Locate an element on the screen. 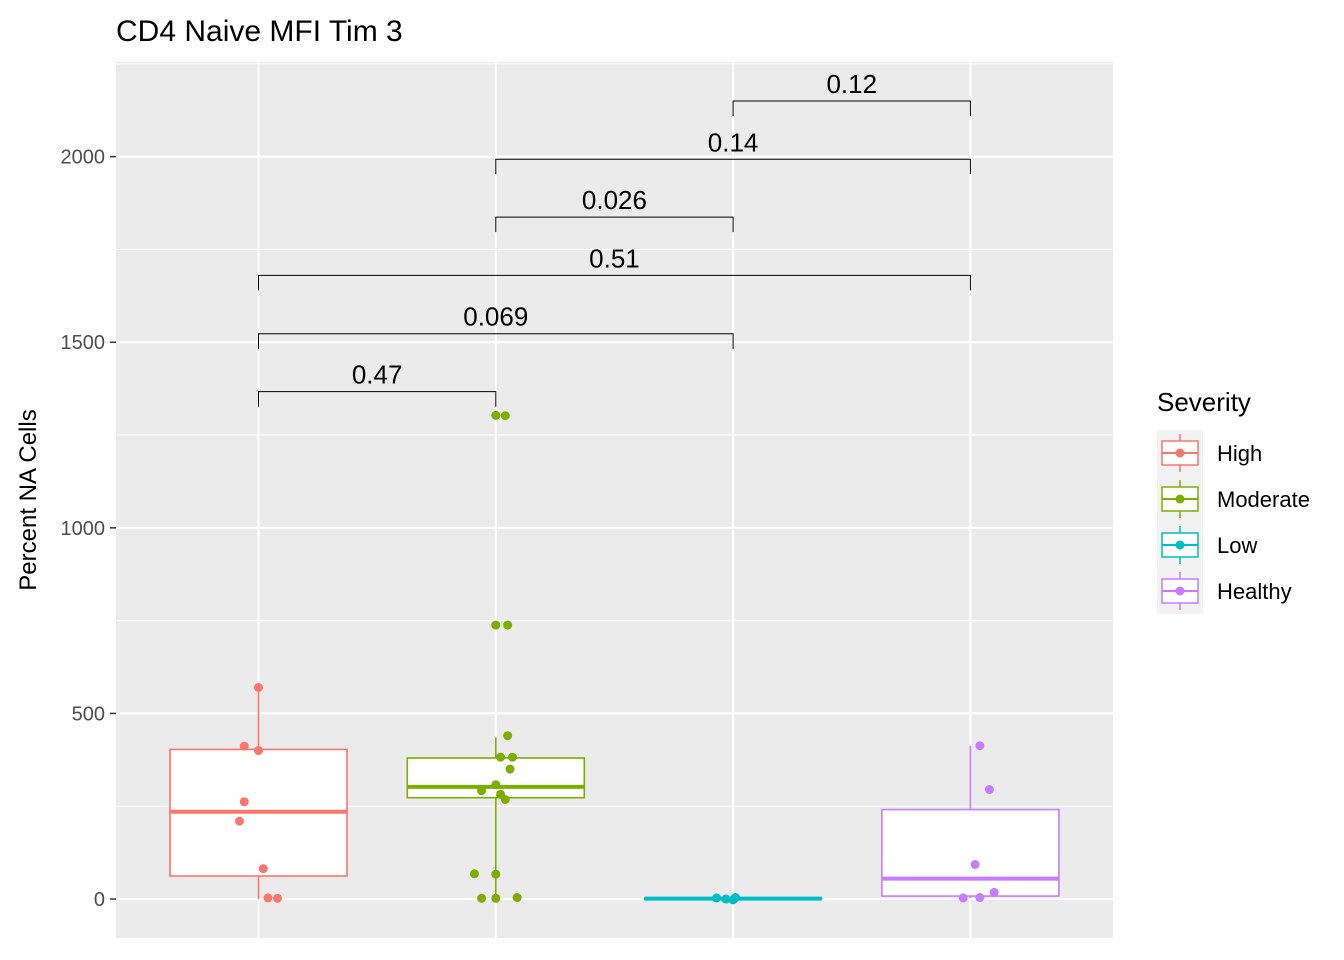 The image size is (1344, 960). legend-item-healthy: Healthy is located at coordinates (1224, 591).